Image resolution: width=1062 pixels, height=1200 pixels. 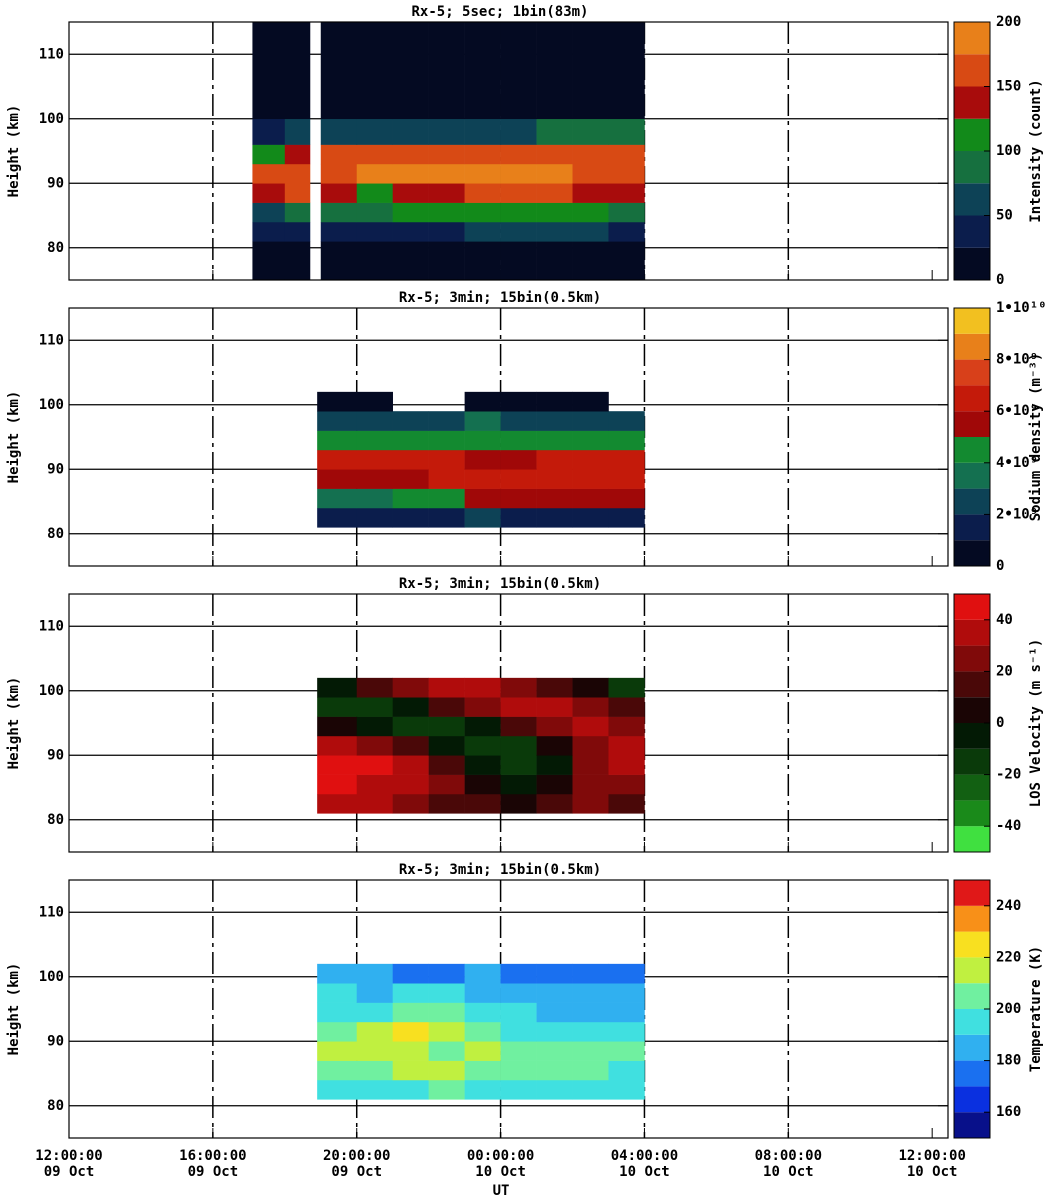 I want to click on x-tick-date: 10 Oct, so click(x=788, y=1172).